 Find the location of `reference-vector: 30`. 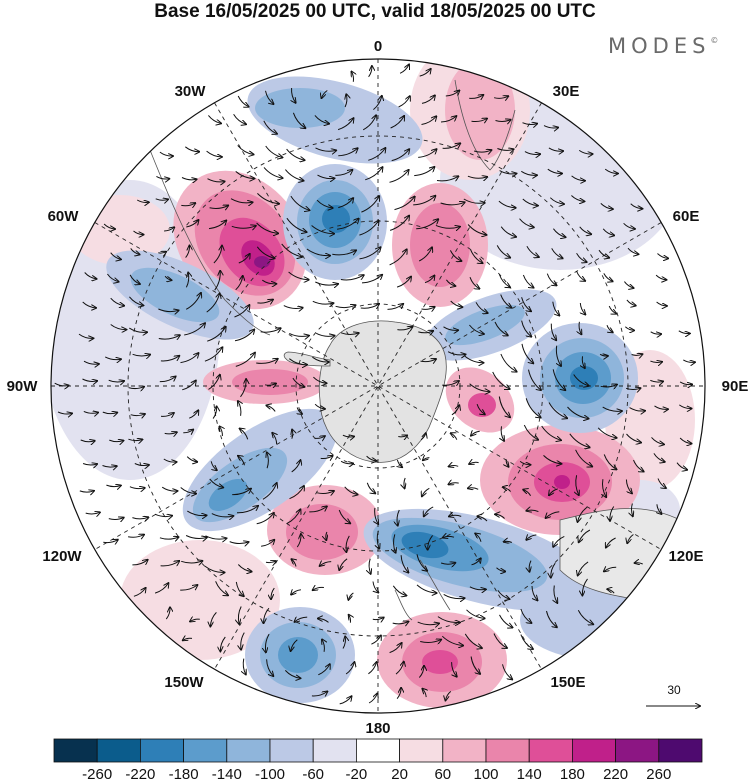

reference-vector: 30 is located at coordinates (673, 694).